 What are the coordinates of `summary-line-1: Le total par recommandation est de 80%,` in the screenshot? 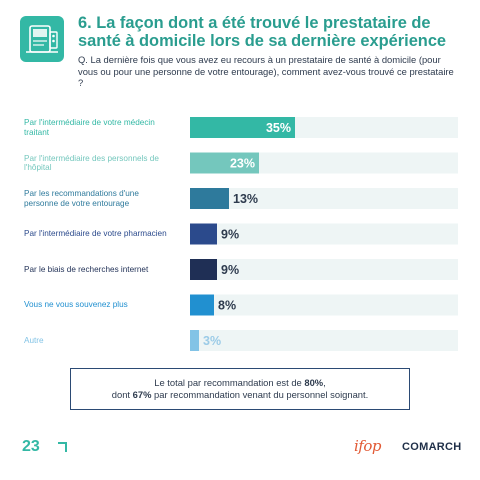 It's located at (240, 383).